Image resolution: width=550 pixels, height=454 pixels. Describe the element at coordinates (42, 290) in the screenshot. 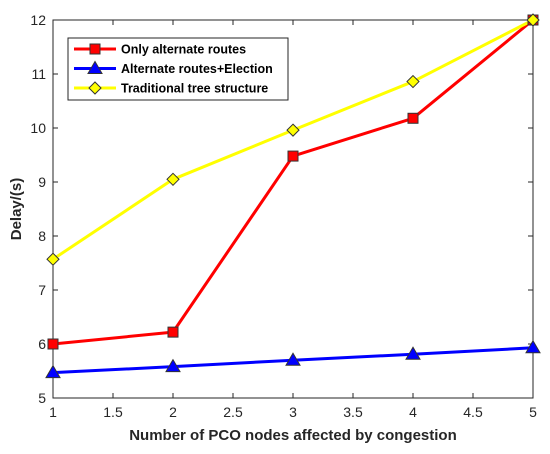

I see `y-tick-label: 7` at that location.